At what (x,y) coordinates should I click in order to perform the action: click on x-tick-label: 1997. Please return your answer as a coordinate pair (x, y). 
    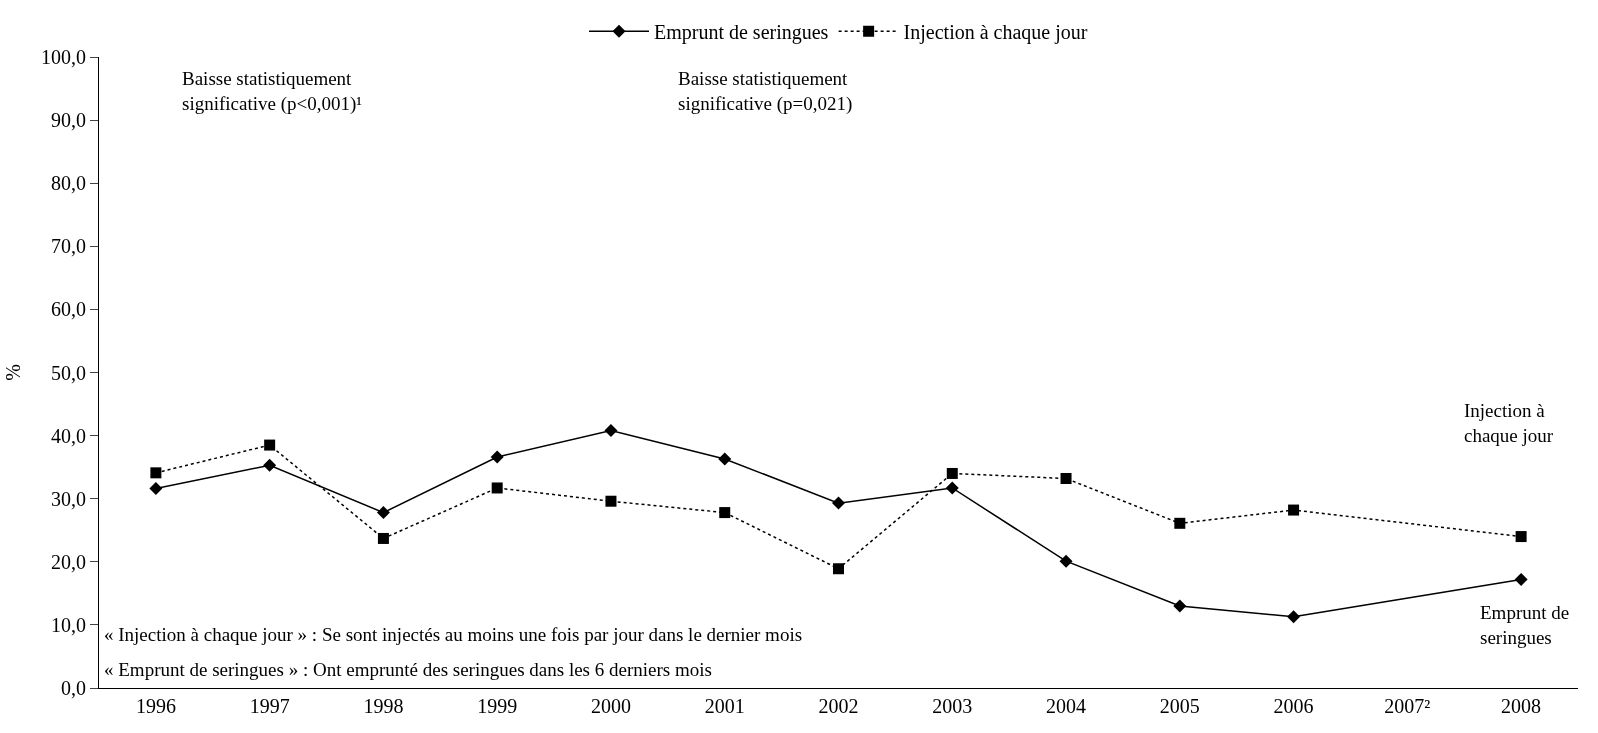
    Looking at the image, I should click on (269, 706).